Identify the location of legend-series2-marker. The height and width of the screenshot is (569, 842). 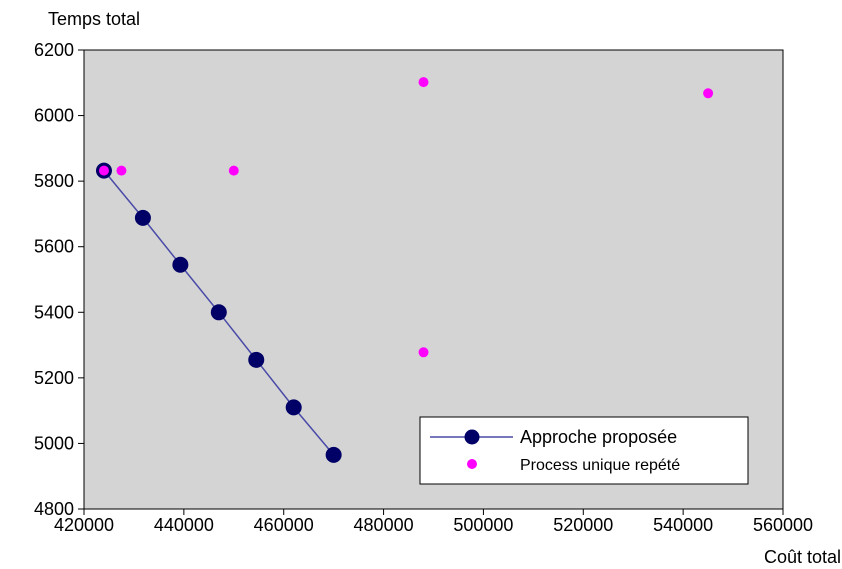
(472, 464).